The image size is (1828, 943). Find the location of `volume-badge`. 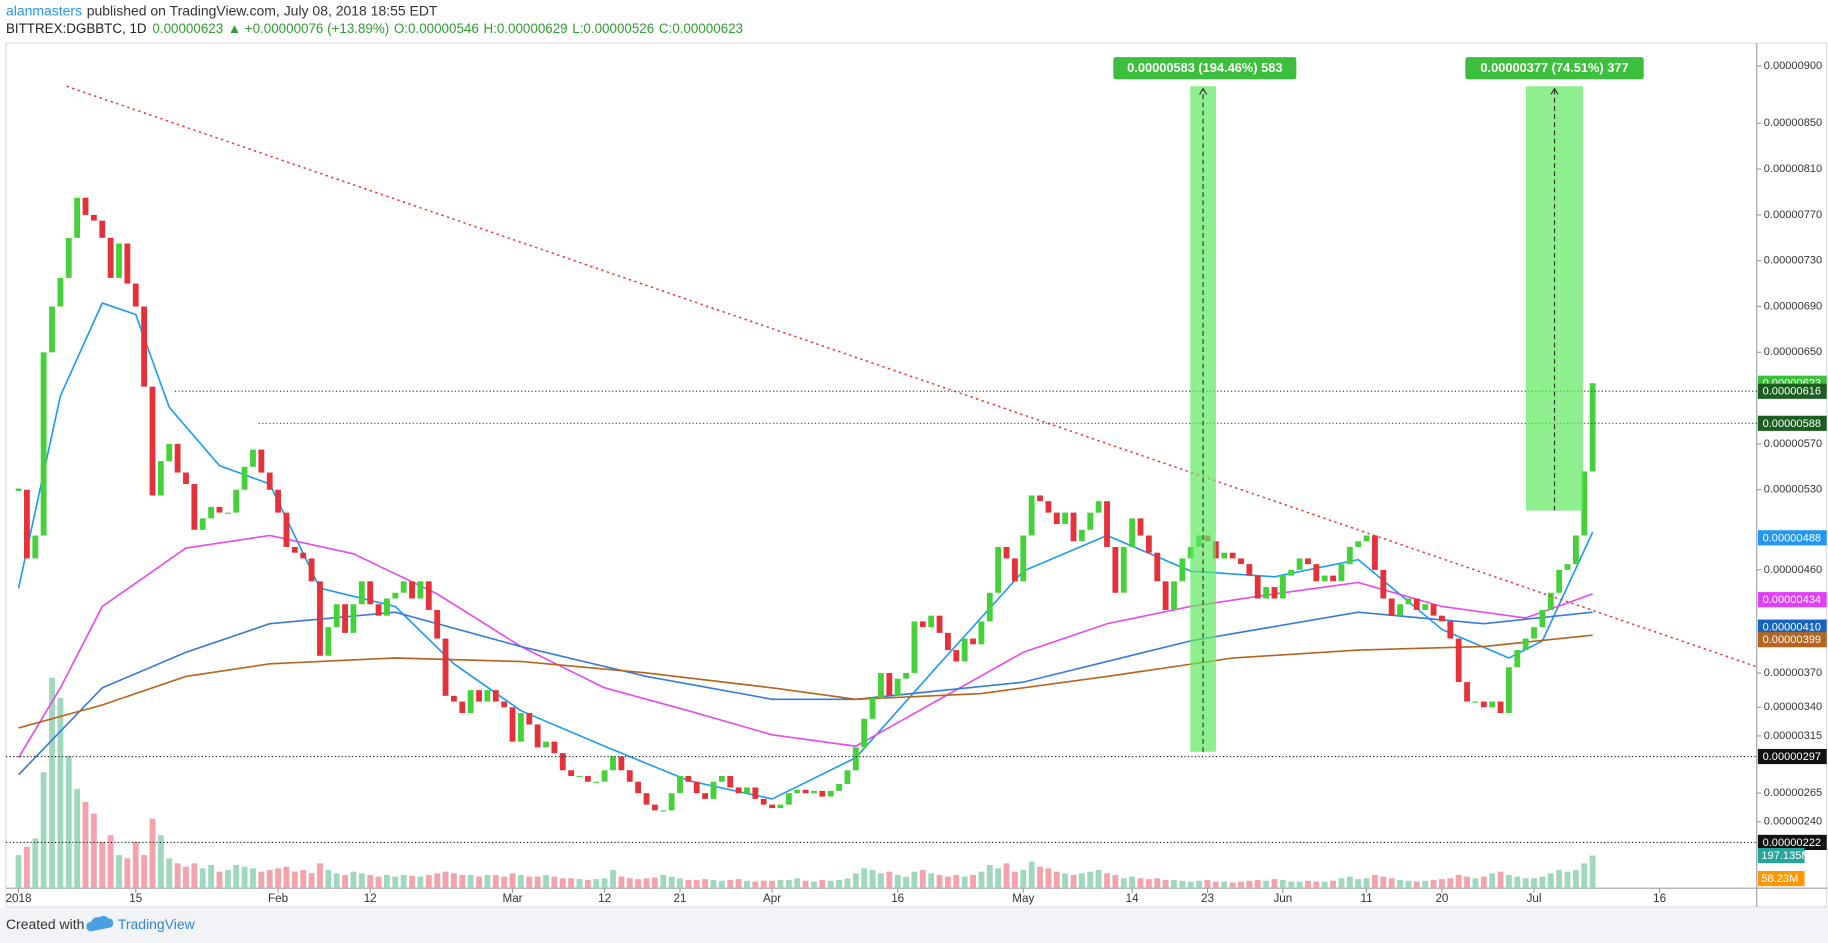

volume-badge is located at coordinates (1781, 878).